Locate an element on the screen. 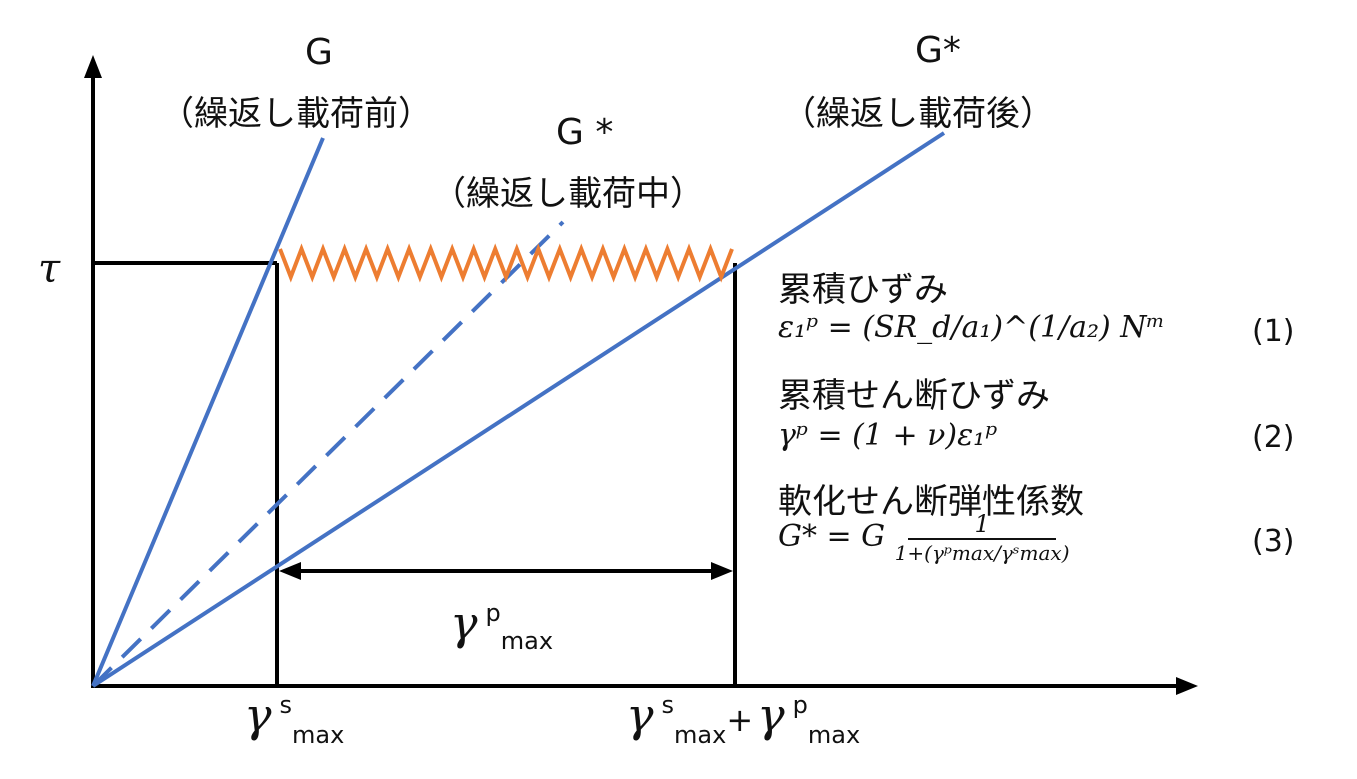  eq3-formula: G* = G 1 1+(γᵖmax/γˢmax) is located at coordinates (924, 537).